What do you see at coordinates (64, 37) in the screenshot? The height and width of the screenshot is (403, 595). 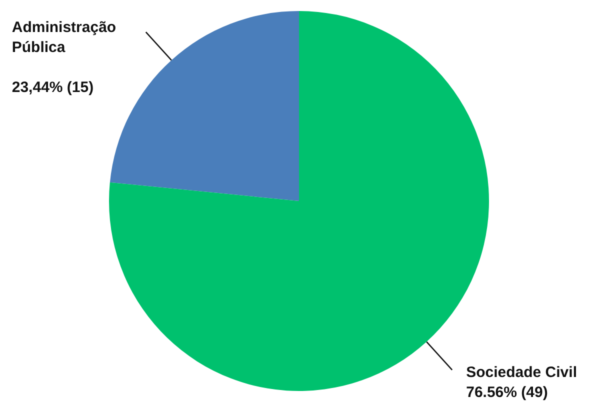 I see `slice-label: Administração Pública` at bounding box center [64, 37].